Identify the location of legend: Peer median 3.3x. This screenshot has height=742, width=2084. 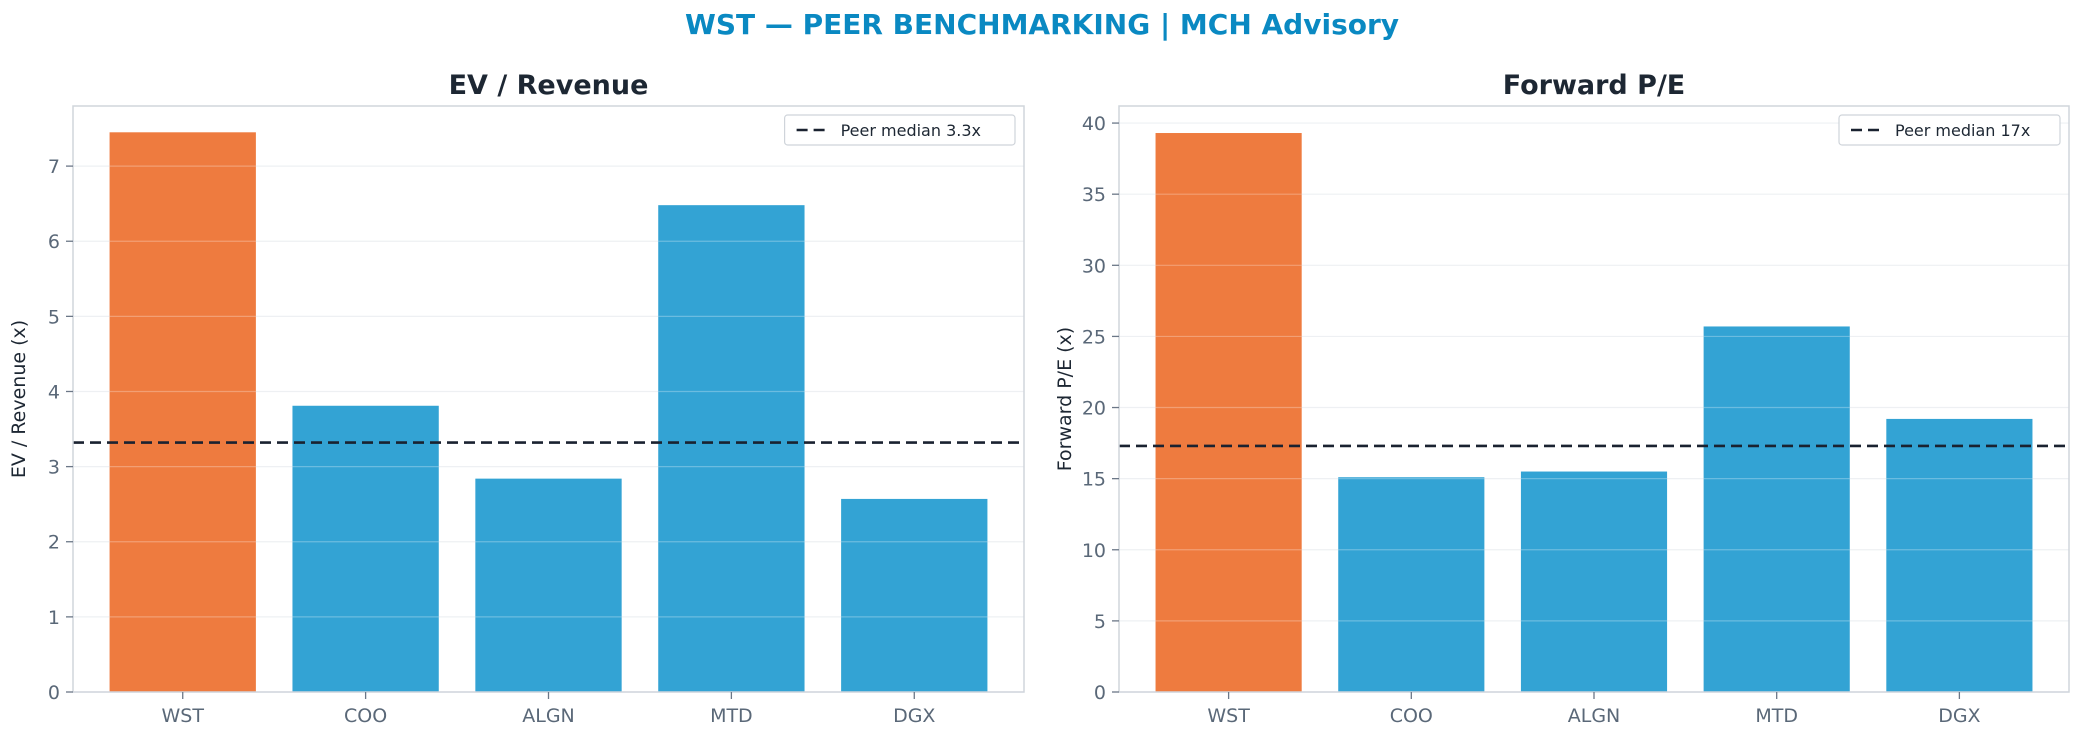
(899, 130).